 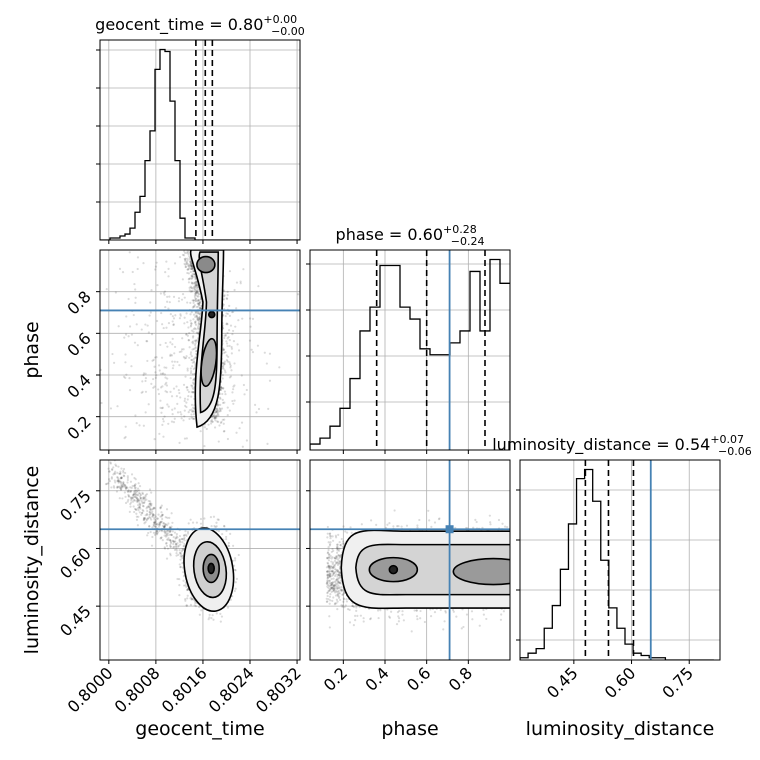 I want to click on gp-contours, so click(x=200, y=339).